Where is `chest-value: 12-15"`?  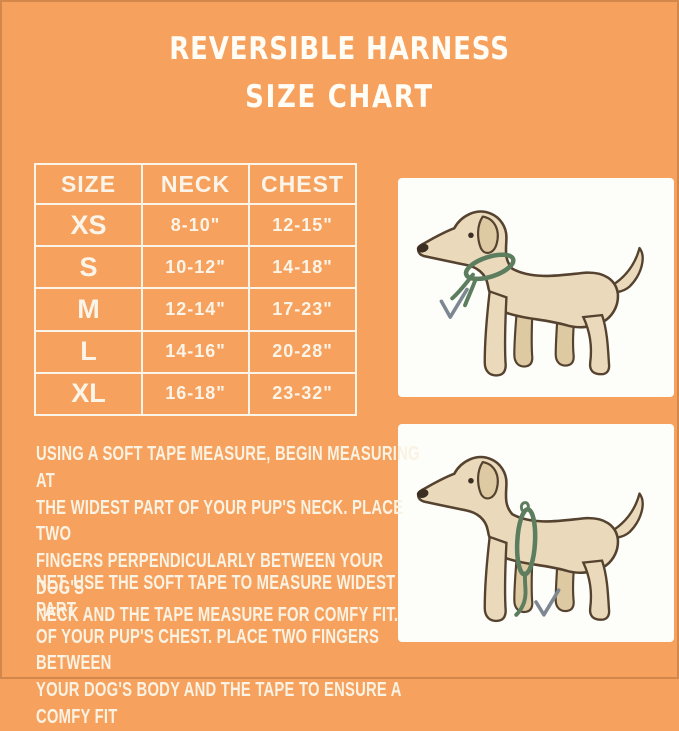 chest-value: 12-15" is located at coordinates (302, 225).